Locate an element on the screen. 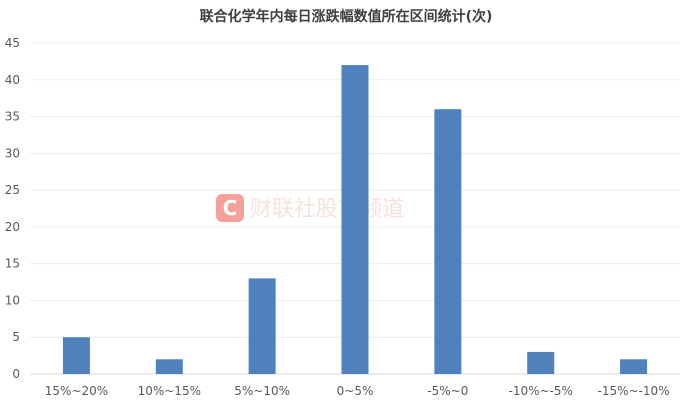 This screenshot has width=692, height=408. watermark-logo is located at coordinates (230, 208).